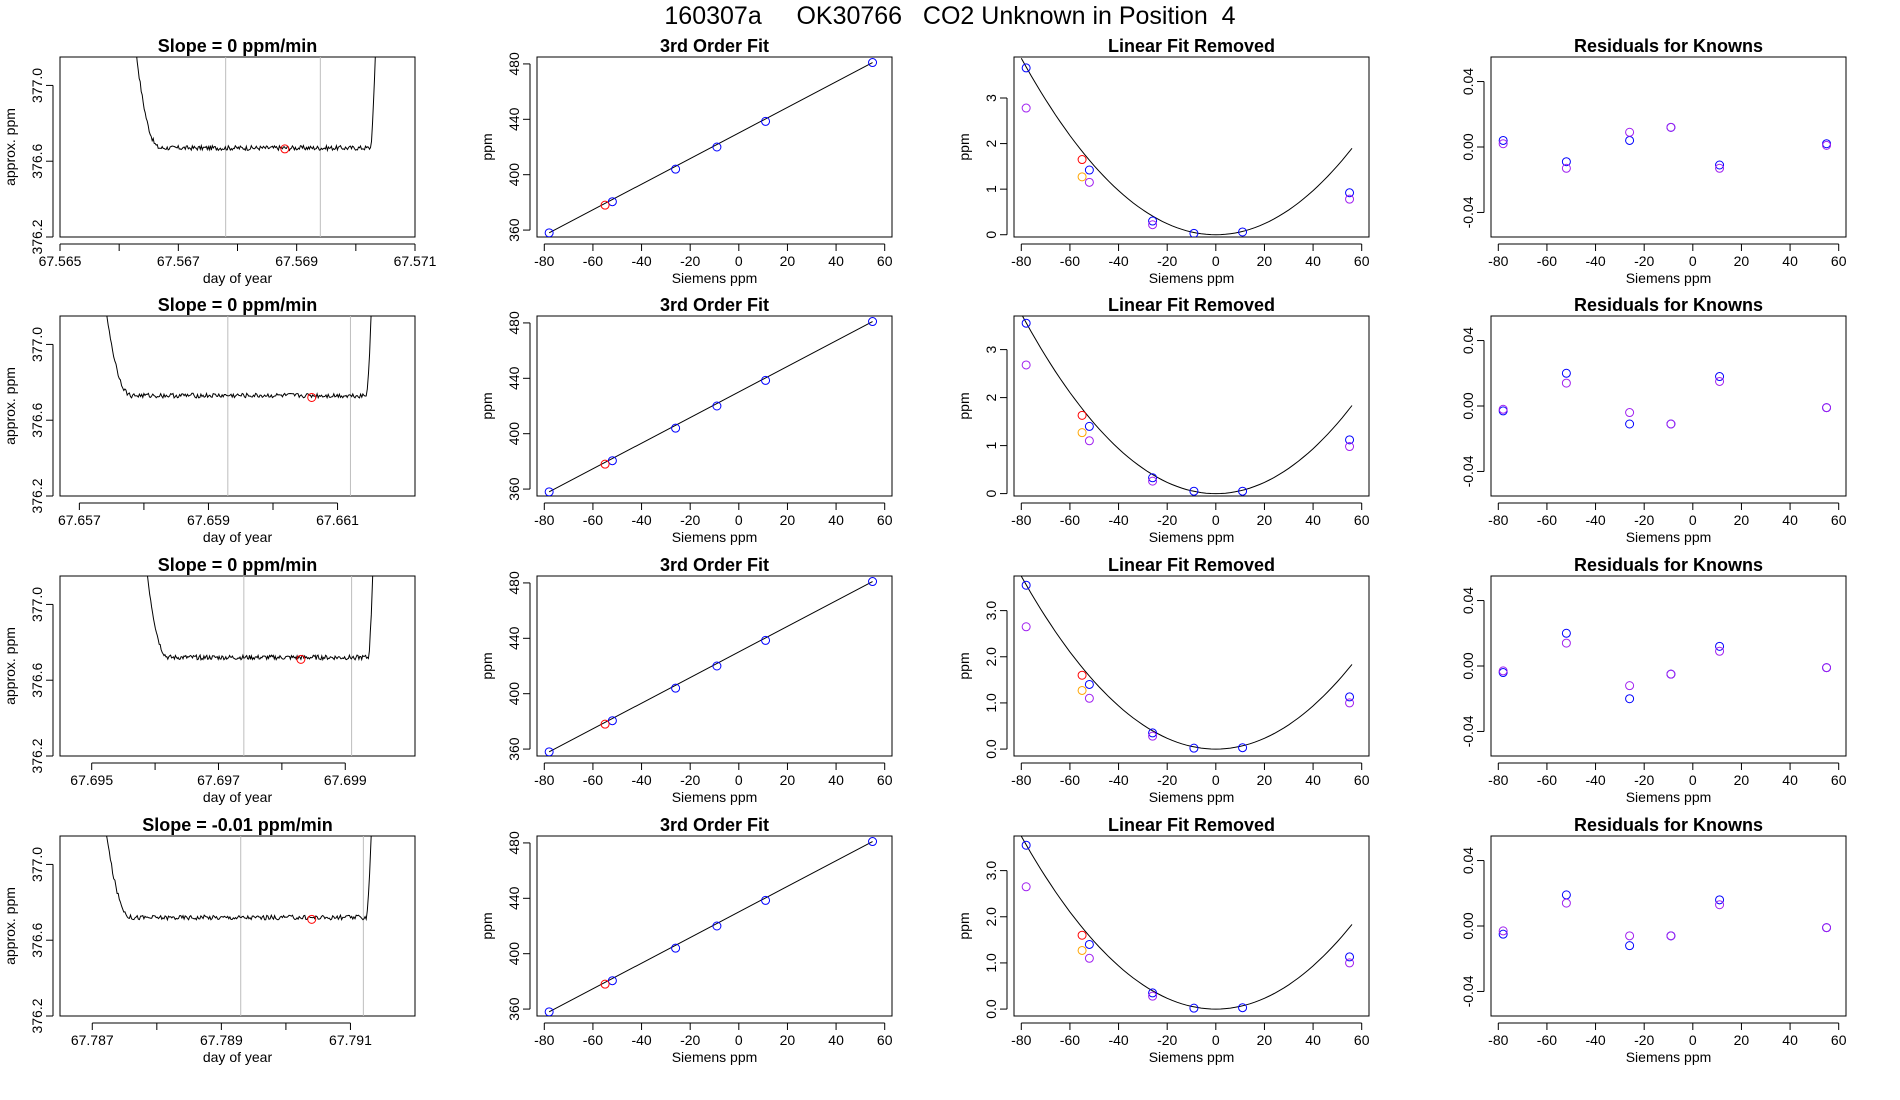  I want to click on y-axis-label: approx. ppm, so click(10, 666).